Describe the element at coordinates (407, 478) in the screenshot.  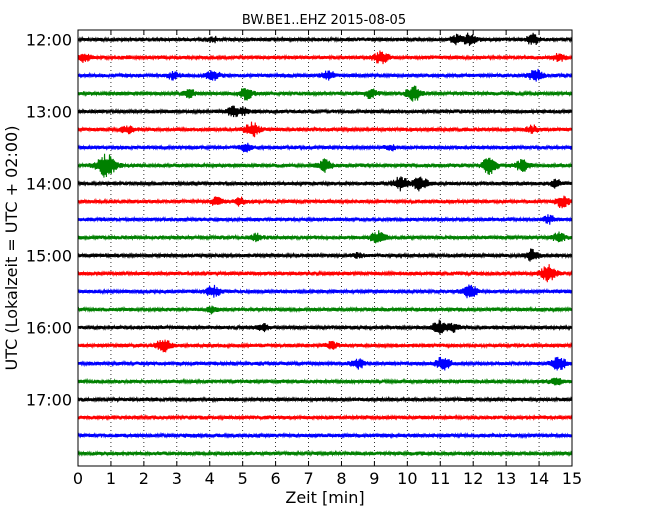
I see `x-tick-label: 10` at that location.